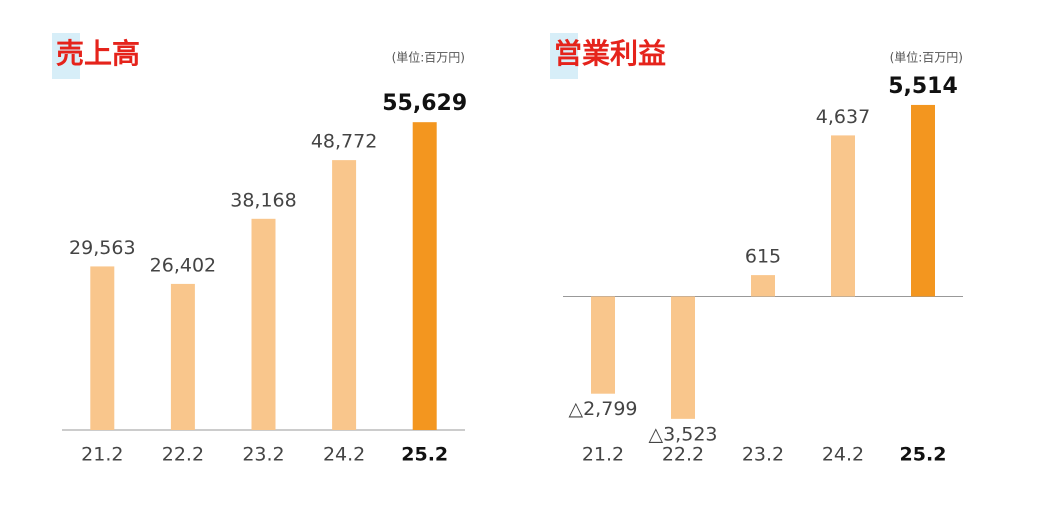  I want to click on value-label: △2,799, so click(602, 409).